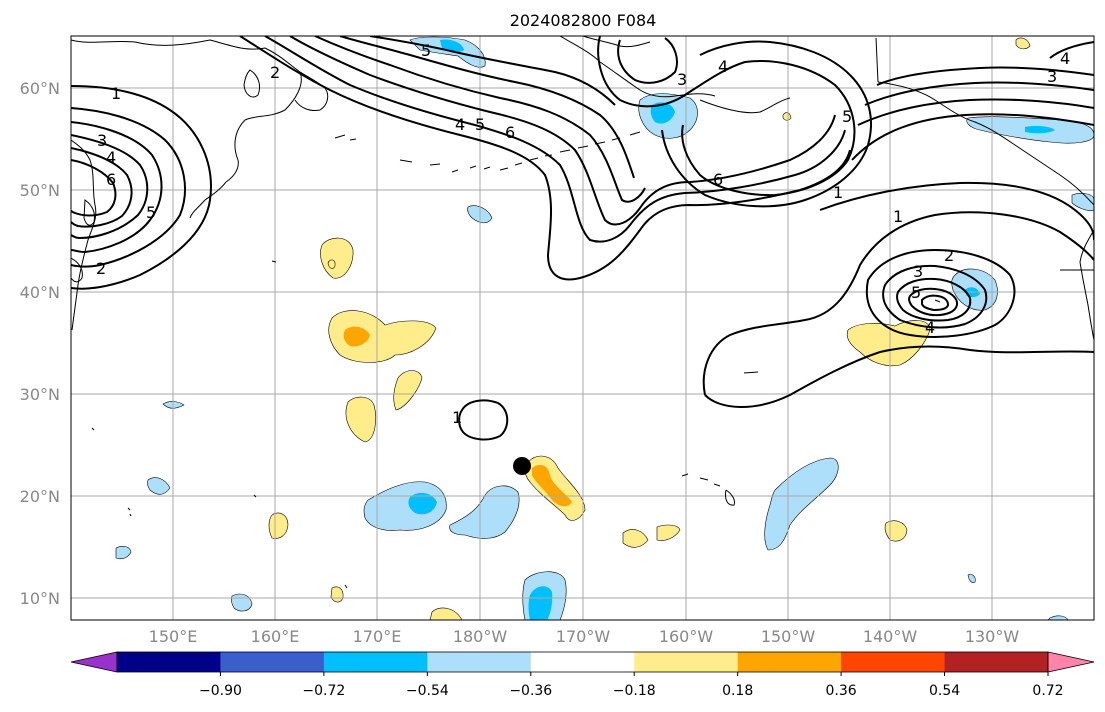 Image resolution: width=1105 pixels, height=712 pixels. I want to click on colorbar-tick-label: −0.72, so click(323, 691).